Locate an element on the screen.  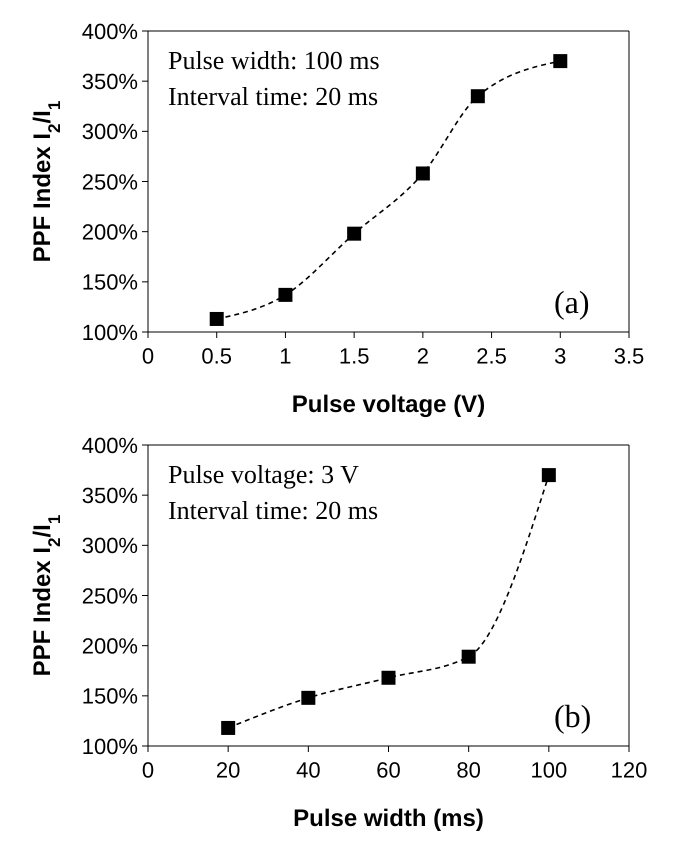
x-tick-label: 3.5 is located at coordinates (629, 356).